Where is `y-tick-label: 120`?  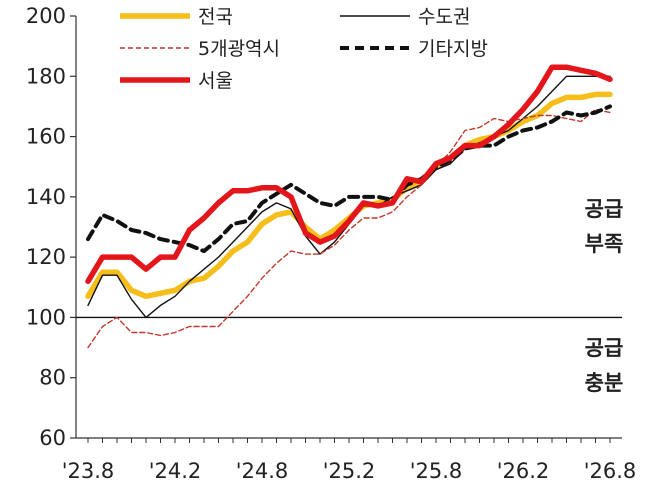
y-tick-label: 120 is located at coordinates (46, 257).